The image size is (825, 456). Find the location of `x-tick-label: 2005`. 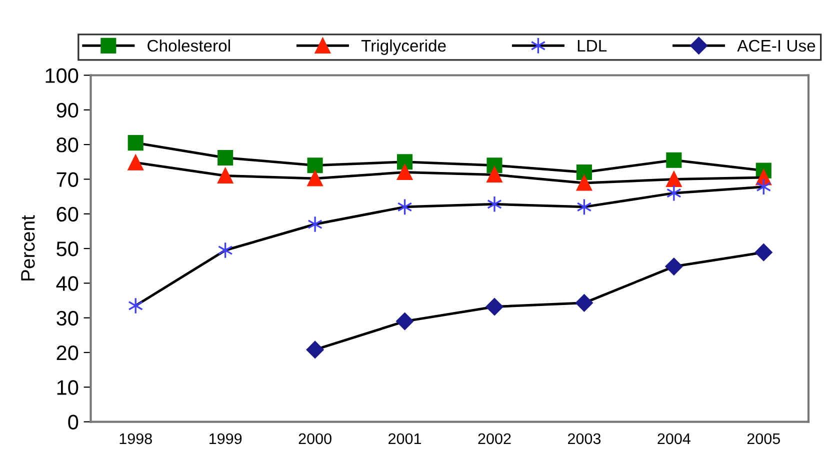

x-tick-label: 2005 is located at coordinates (763, 438).